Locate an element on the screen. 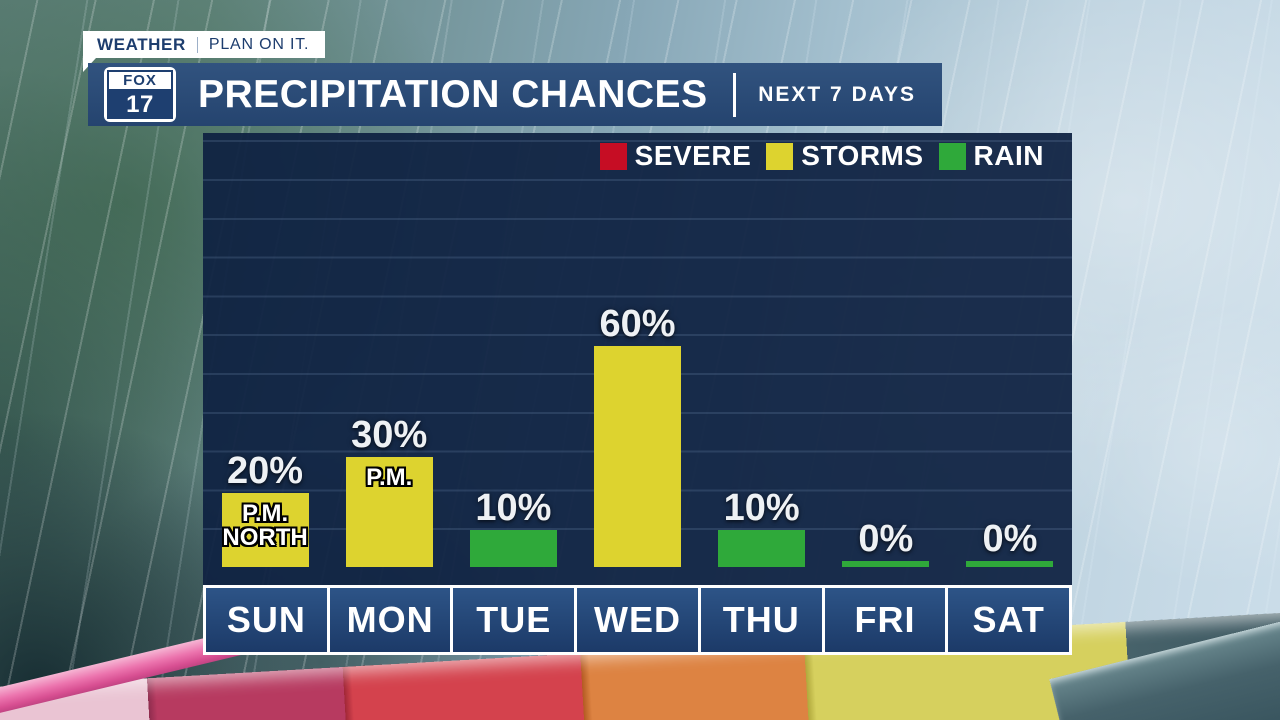 This screenshot has width=1280, height=720. fox17-logo: FOX 17 is located at coordinates (140, 94).